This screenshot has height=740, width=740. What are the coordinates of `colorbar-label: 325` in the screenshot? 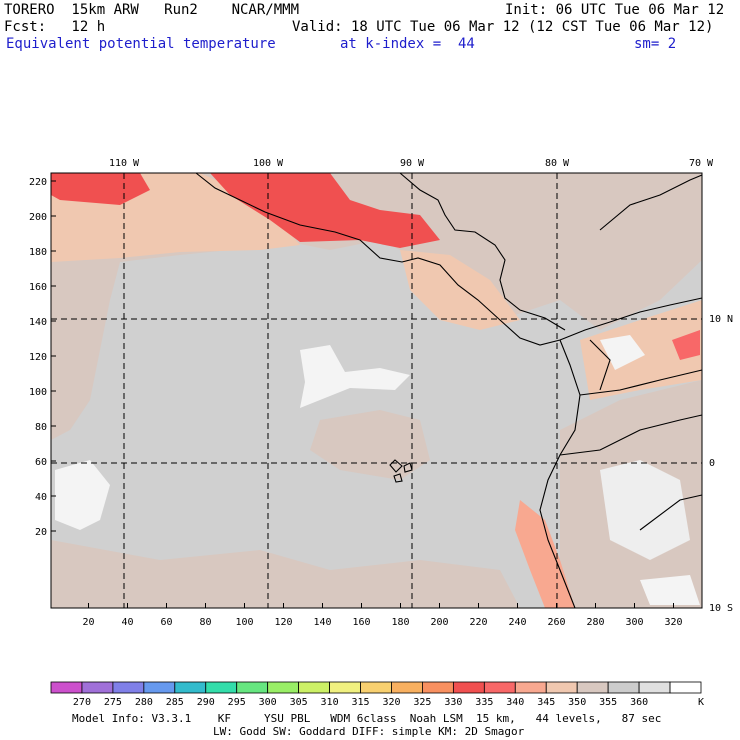 It's located at (422, 702).